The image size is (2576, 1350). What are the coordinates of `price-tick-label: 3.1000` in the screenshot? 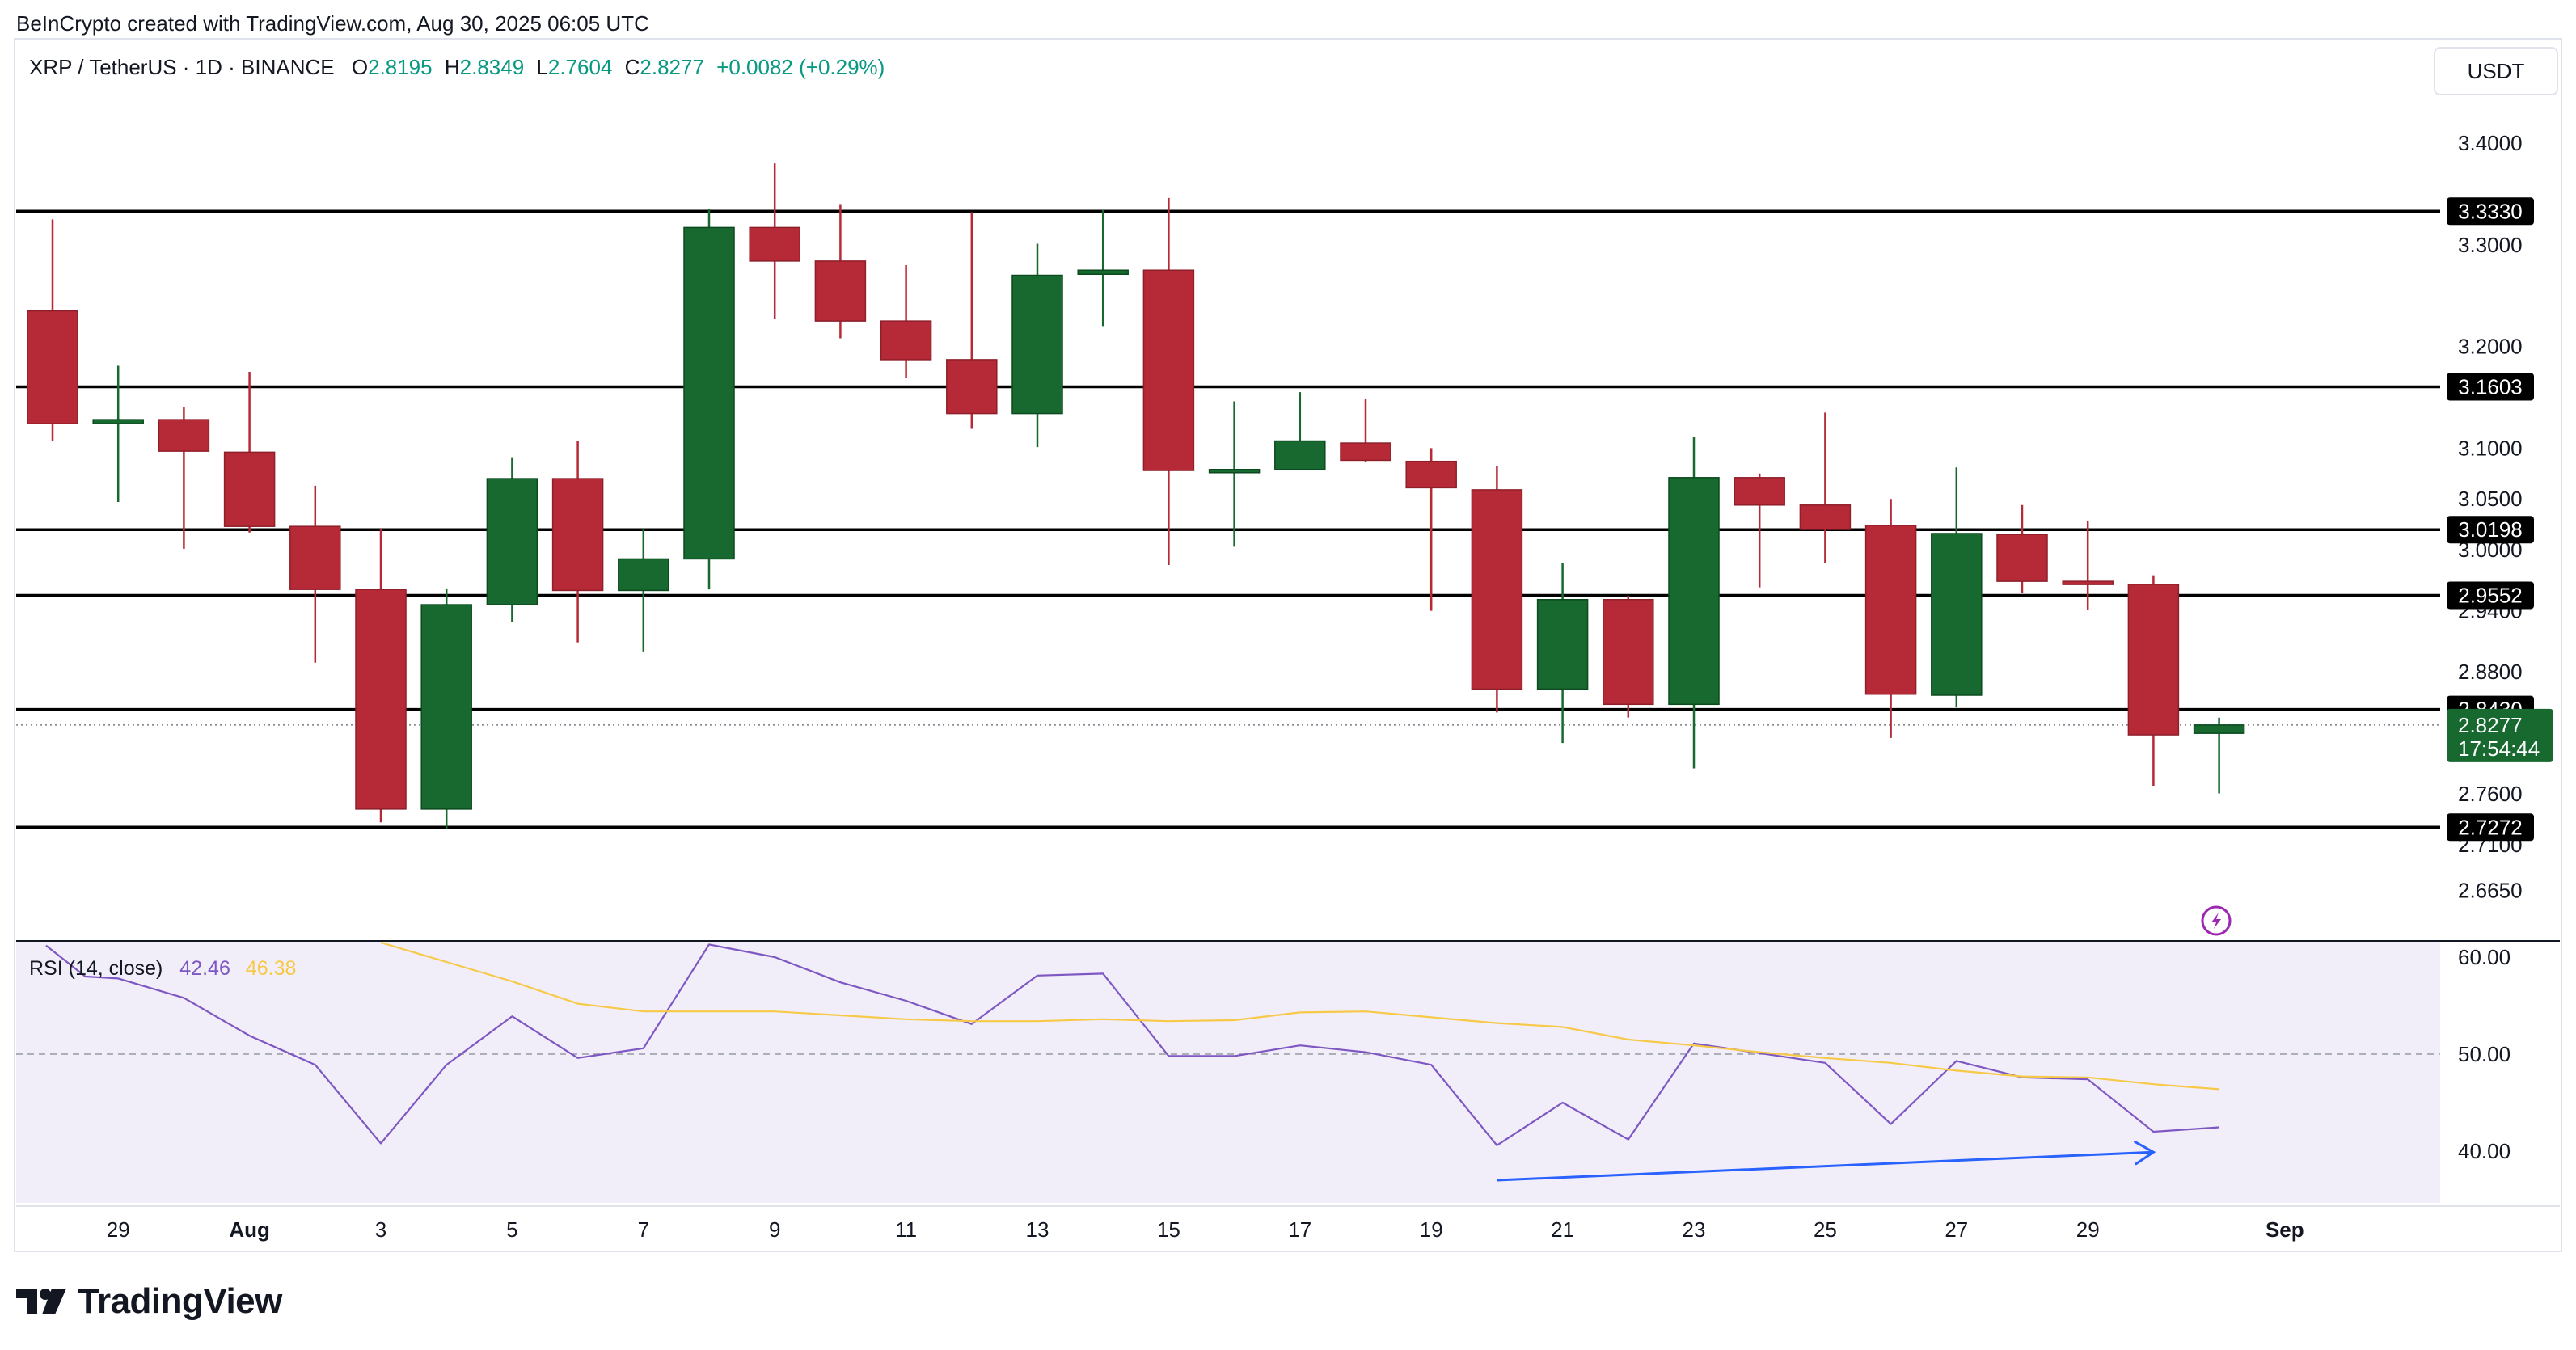 It's located at (2490, 448).